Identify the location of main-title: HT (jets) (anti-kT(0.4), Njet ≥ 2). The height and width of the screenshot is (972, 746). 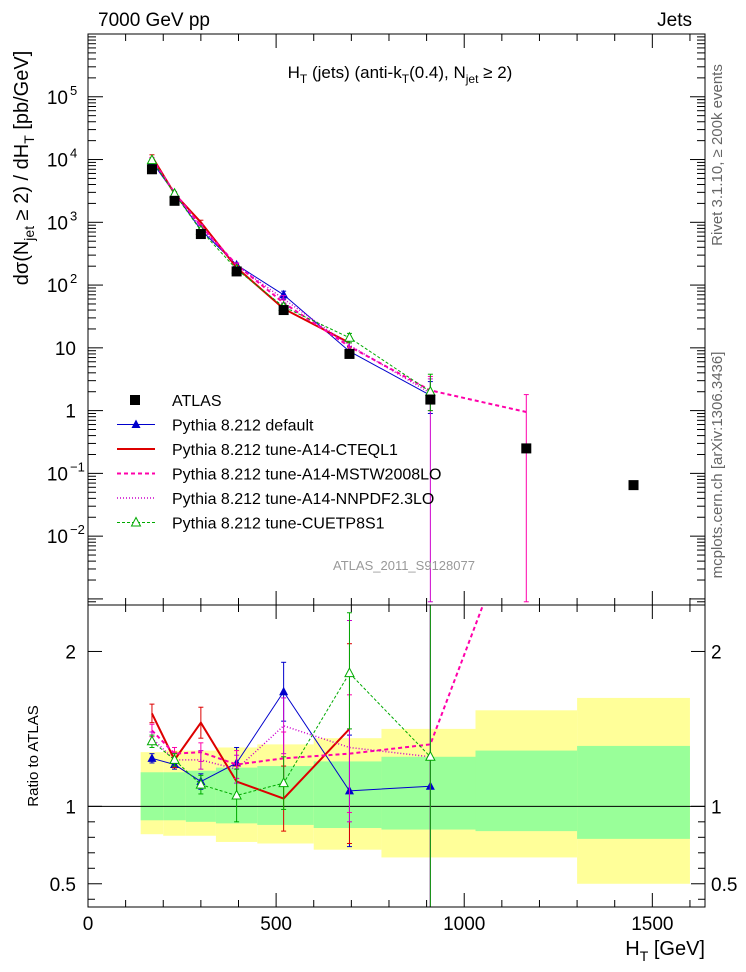
(400, 74).